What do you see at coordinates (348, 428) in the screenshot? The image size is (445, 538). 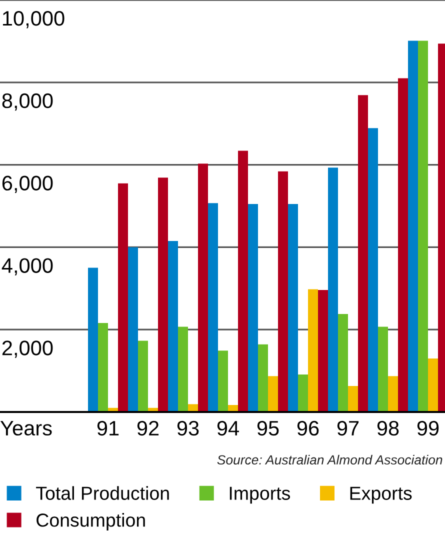 I see `x-tick-label: 97` at bounding box center [348, 428].